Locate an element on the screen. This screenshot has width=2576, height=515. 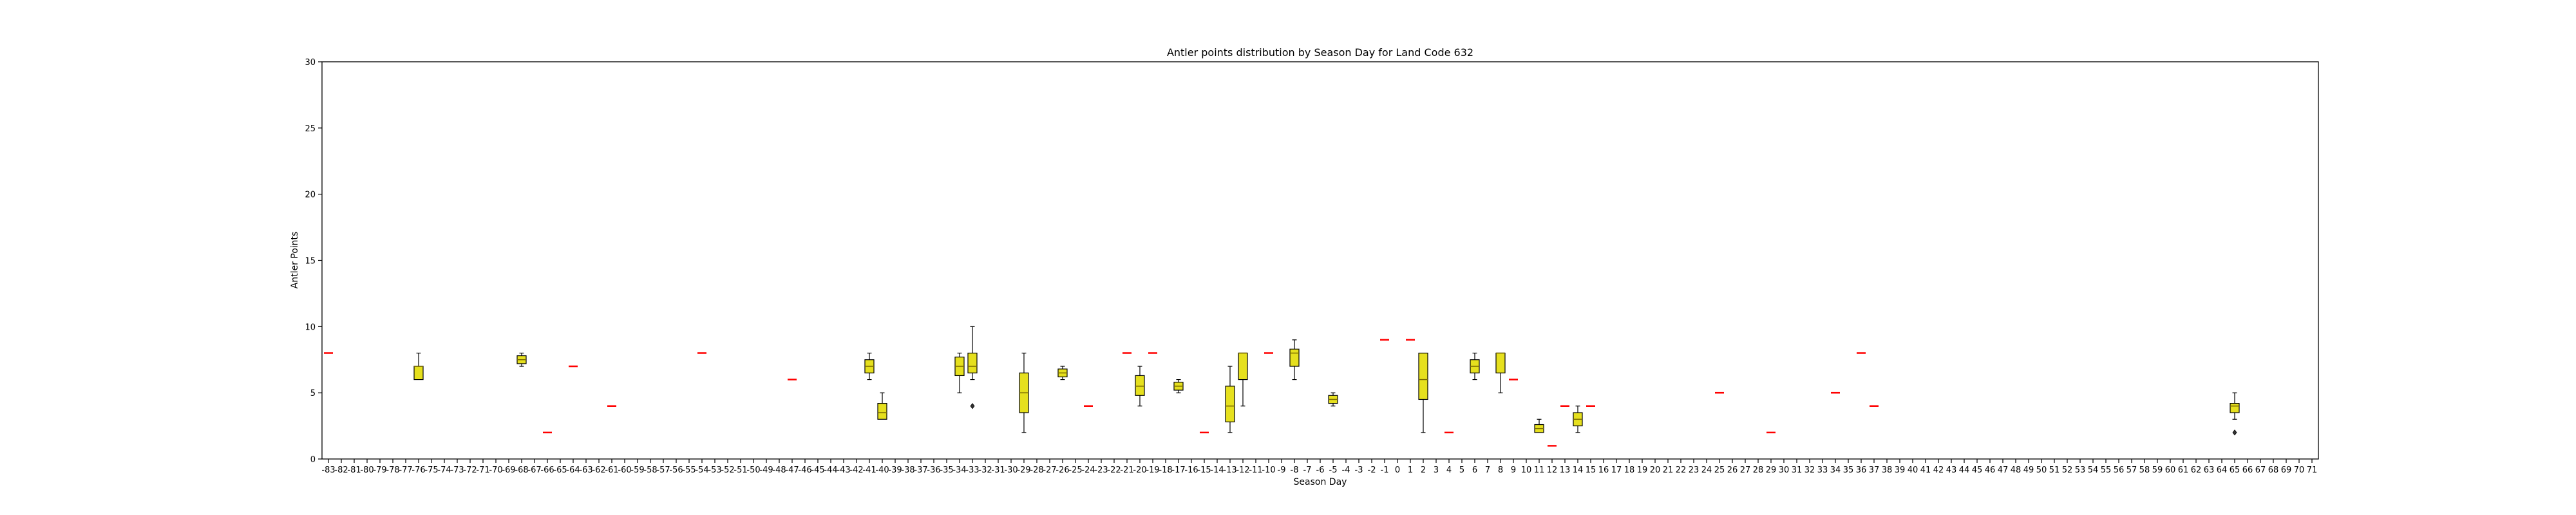
x-tick-label: -72 is located at coordinates (470, 470).